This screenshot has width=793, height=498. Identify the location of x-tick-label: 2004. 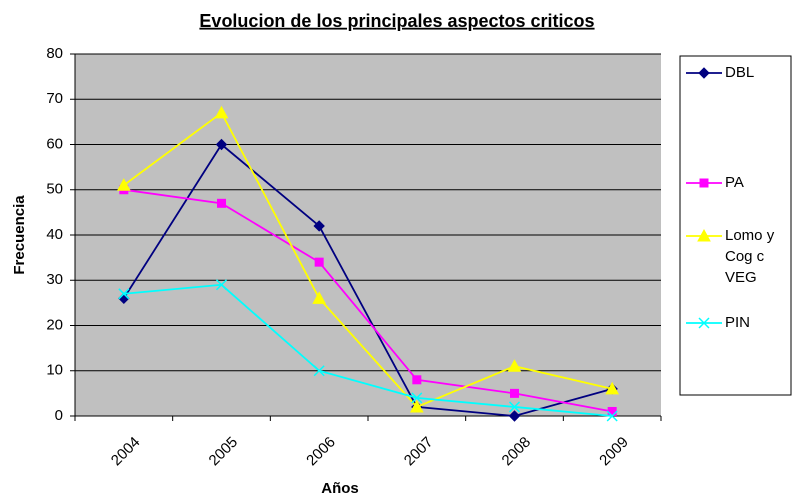
(126, 452).